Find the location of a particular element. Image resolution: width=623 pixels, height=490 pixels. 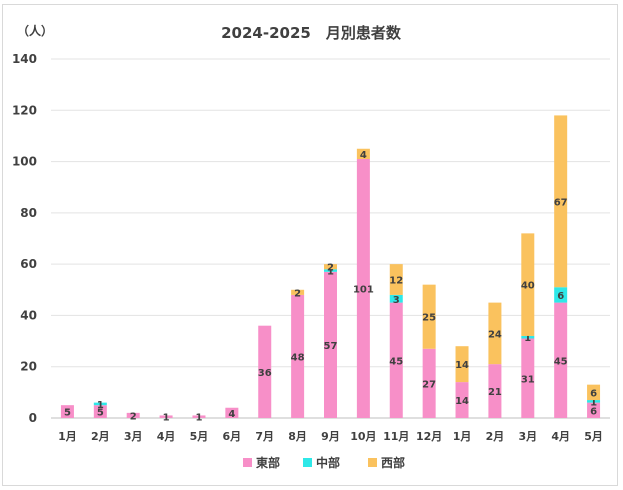

y-tick-label: 100 is located at coordinates (24, 162).